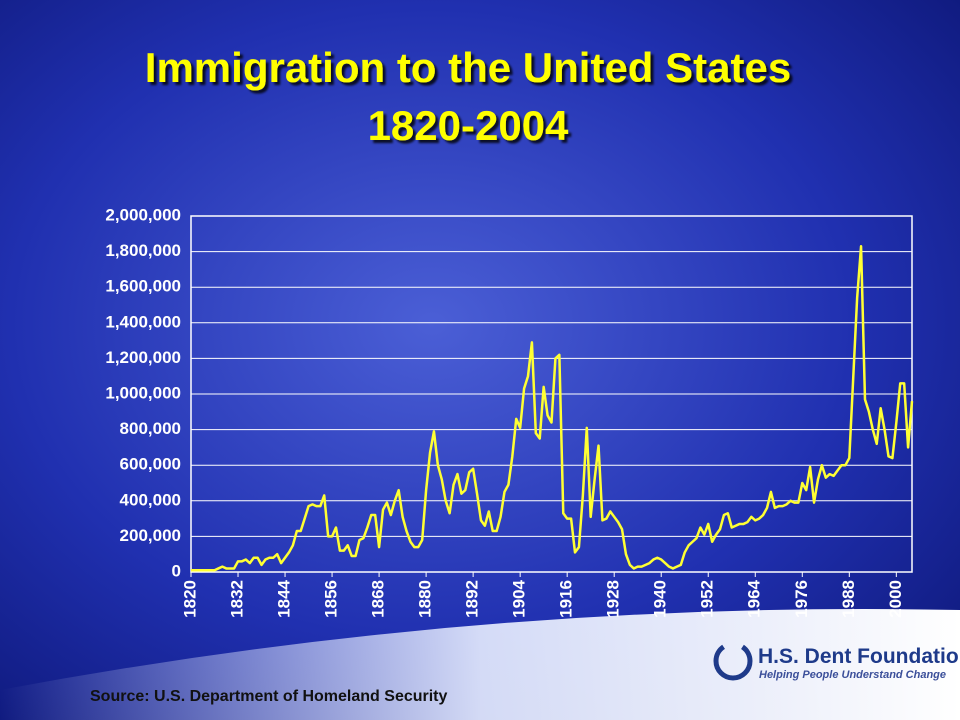  What do you see at coordinates (519, 598) in the screenshot?
I see `x-tick-label: 1904` at bounding box center [519, 598].